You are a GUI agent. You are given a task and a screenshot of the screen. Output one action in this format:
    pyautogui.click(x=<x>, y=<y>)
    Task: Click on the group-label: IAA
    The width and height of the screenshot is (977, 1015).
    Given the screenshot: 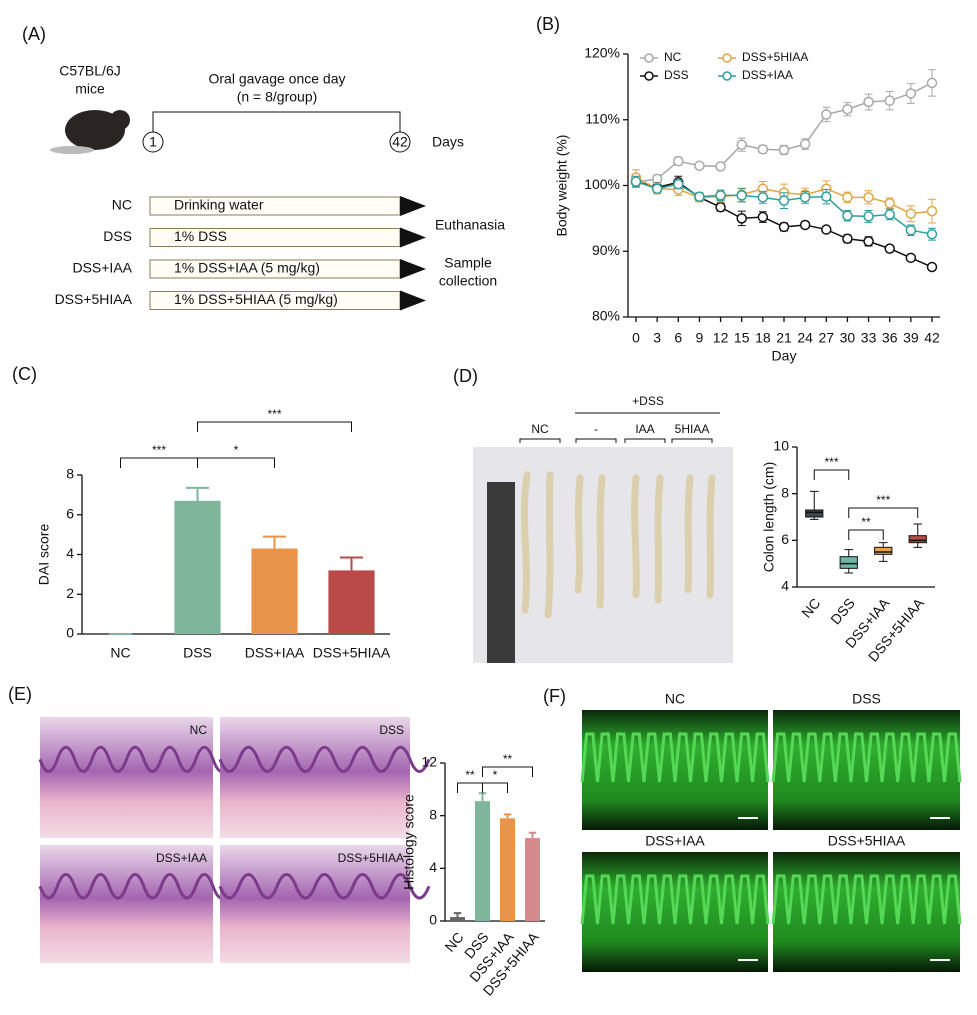 What is the action you would take?
    pyautogui.click(x=644, y=429)
    